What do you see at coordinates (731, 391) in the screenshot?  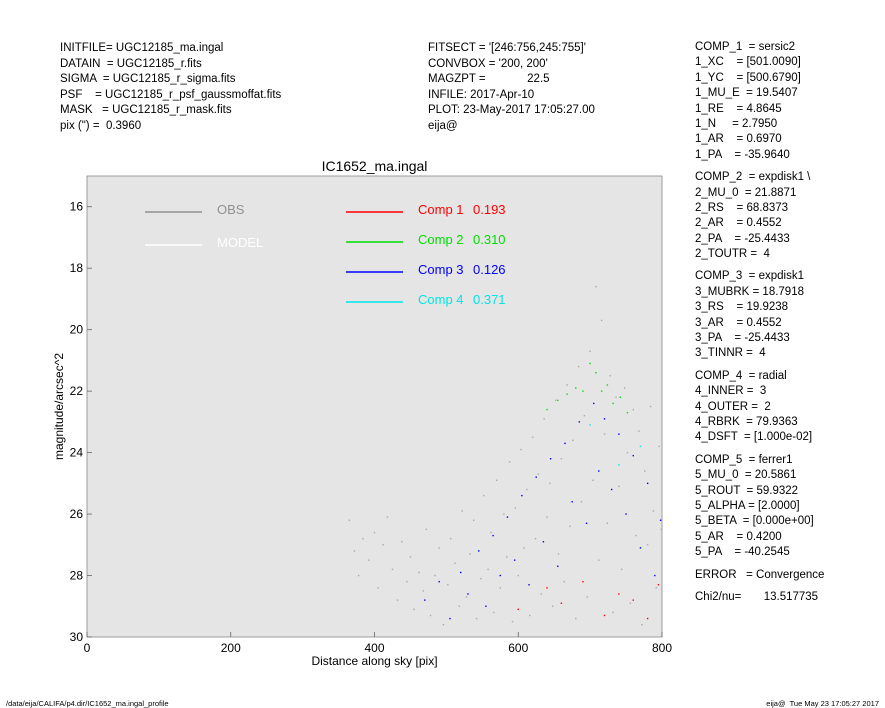 I see `parameter-row: 4_INNER = 3` at bounding box center [731, 391].